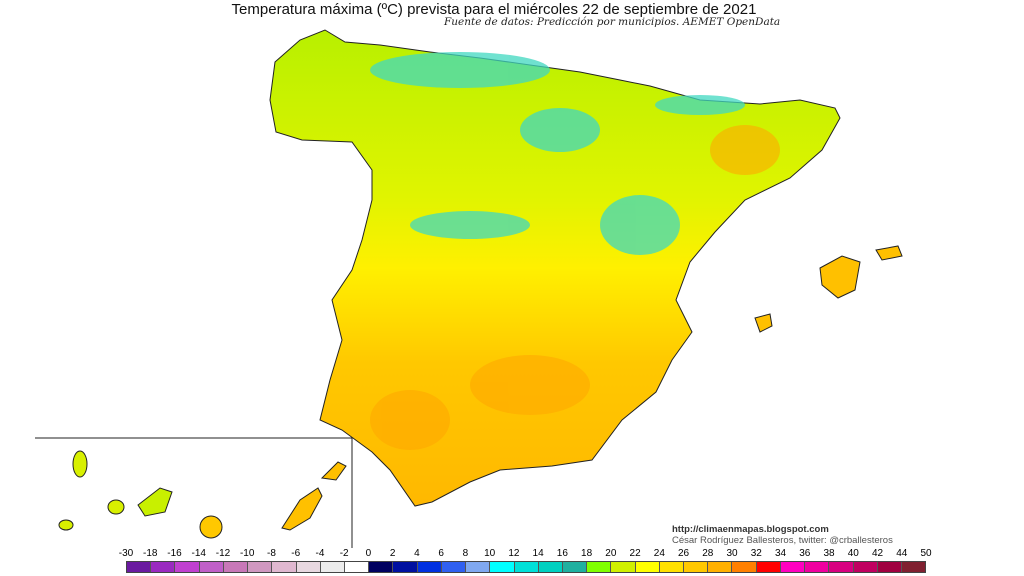 The height and width of the screenshot is (576, 1024). What do you see at coordinates (853, 553) in the screenshot?
I see `legend-label: 40` at bounding box center [853, 553].